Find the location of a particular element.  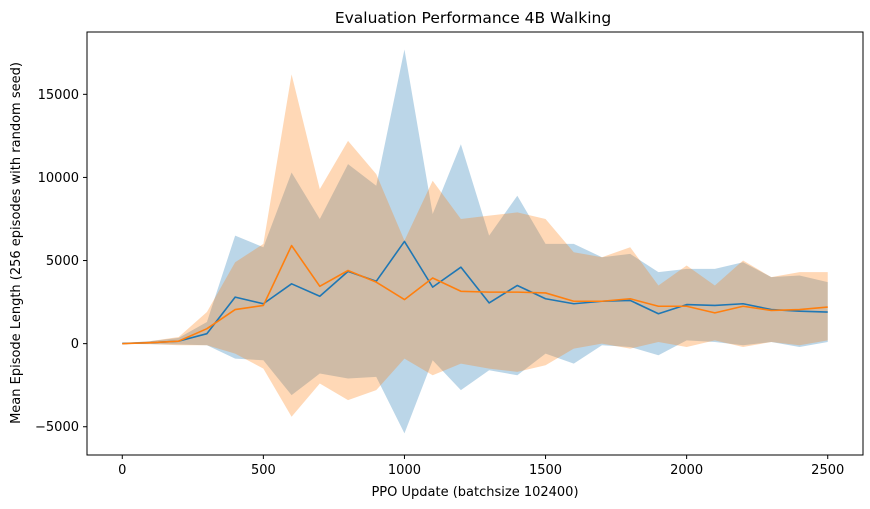

y-tick-label: 15000 is located at coordinates (58, 95).